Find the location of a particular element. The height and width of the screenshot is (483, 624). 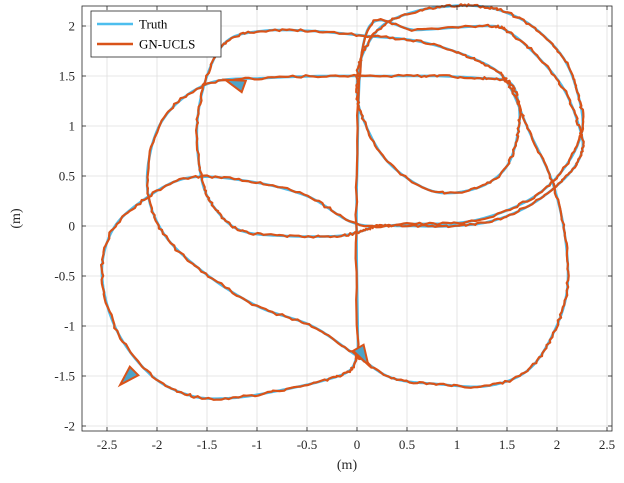

legend: Truth GN-UCLS is located at coordinates (156, 34).